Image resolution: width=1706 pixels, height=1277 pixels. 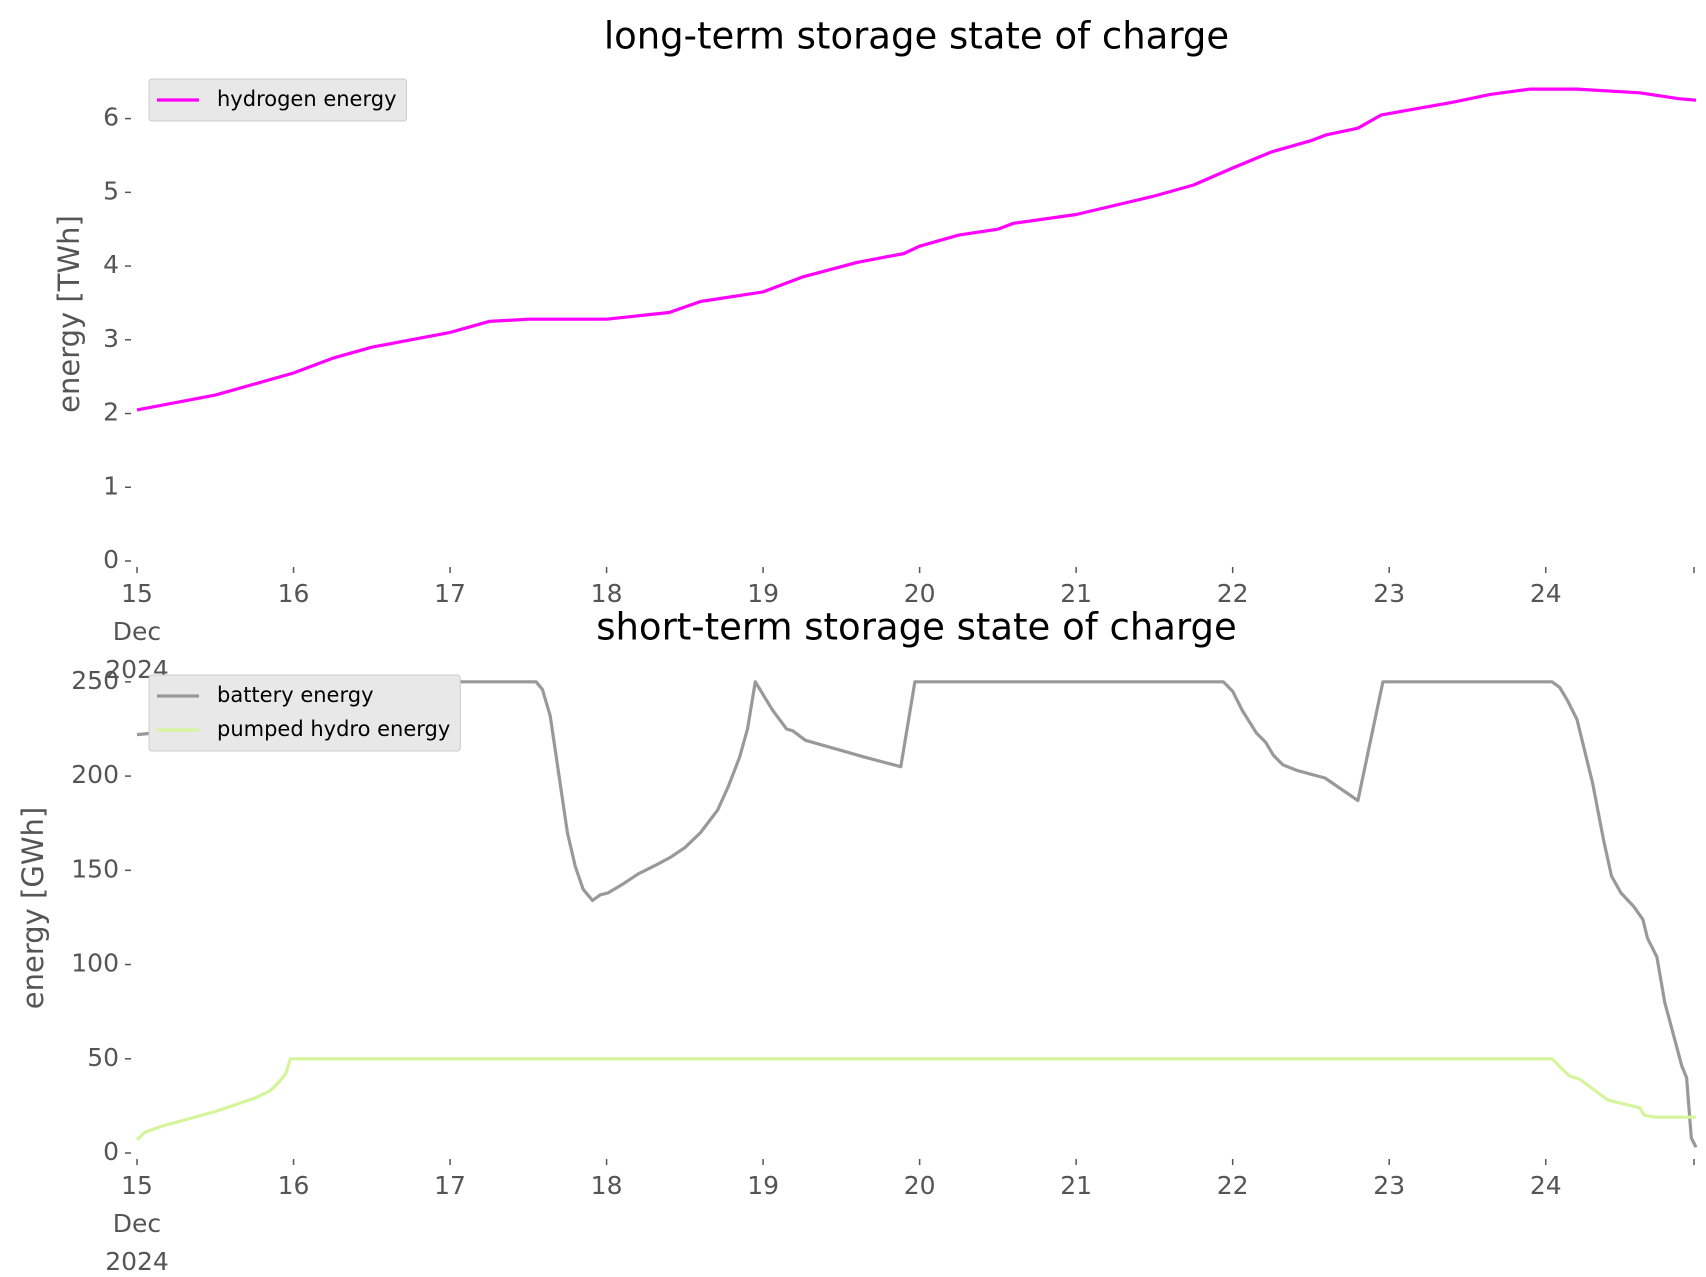 What do you see at coordinates (295, 695) in the screenshot?
I see `legend-label: battery energy` at bounding box center [295, 695].